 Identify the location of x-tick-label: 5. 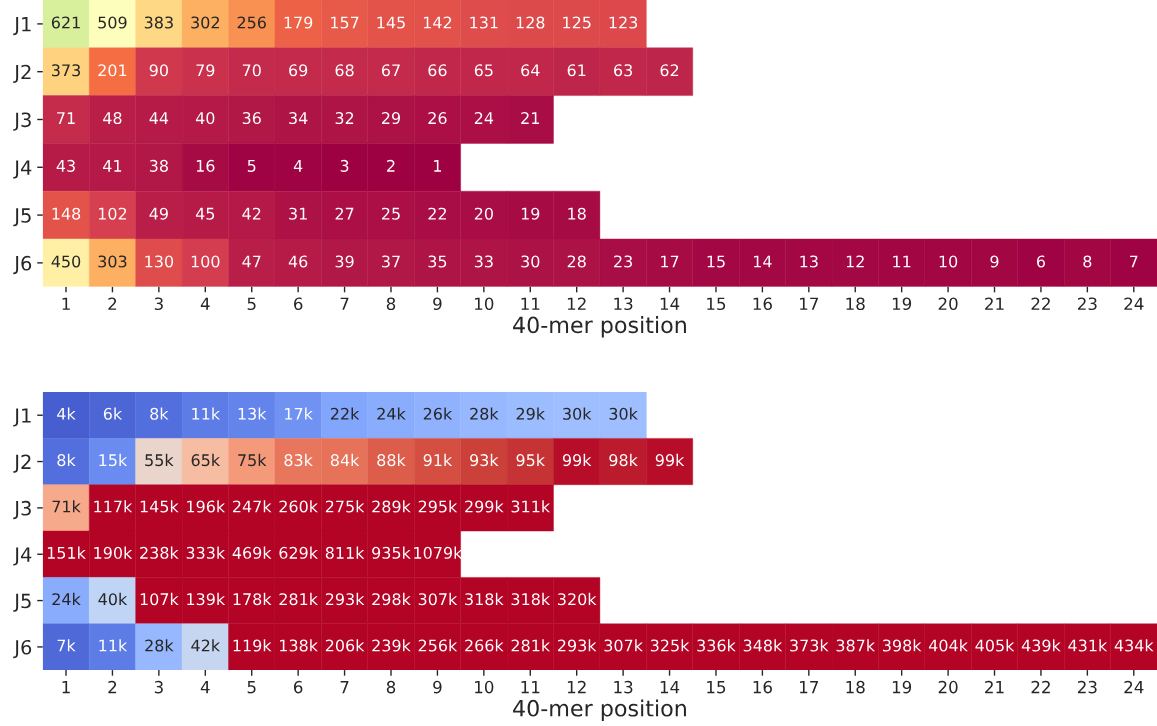
(251, 304).